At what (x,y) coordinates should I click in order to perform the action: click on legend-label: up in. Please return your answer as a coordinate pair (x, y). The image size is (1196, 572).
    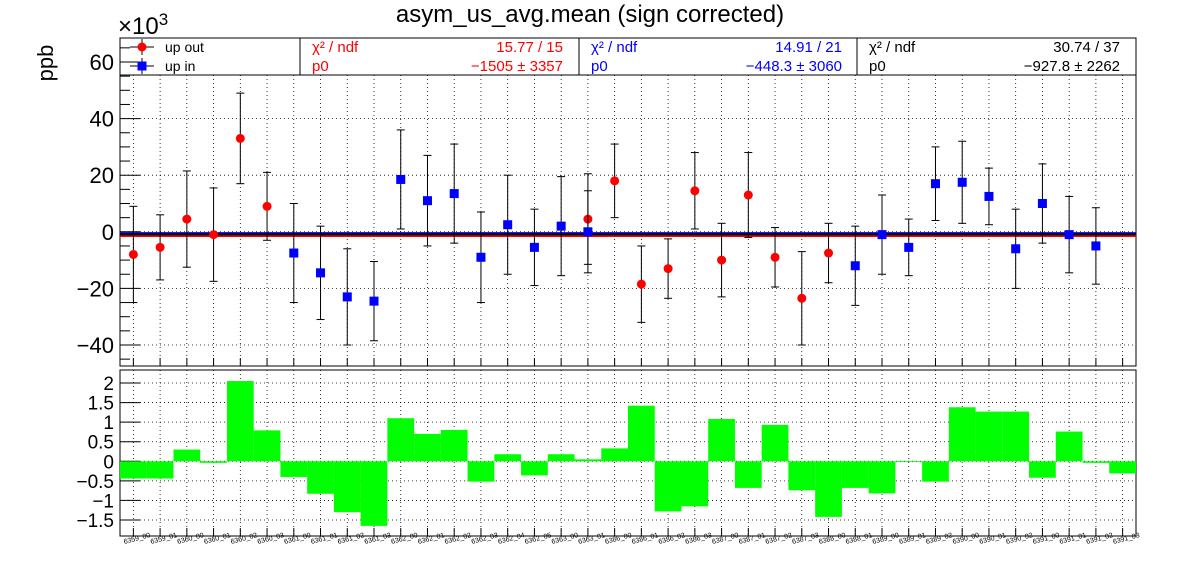
    Looking at the image, I should click on (180, 66).